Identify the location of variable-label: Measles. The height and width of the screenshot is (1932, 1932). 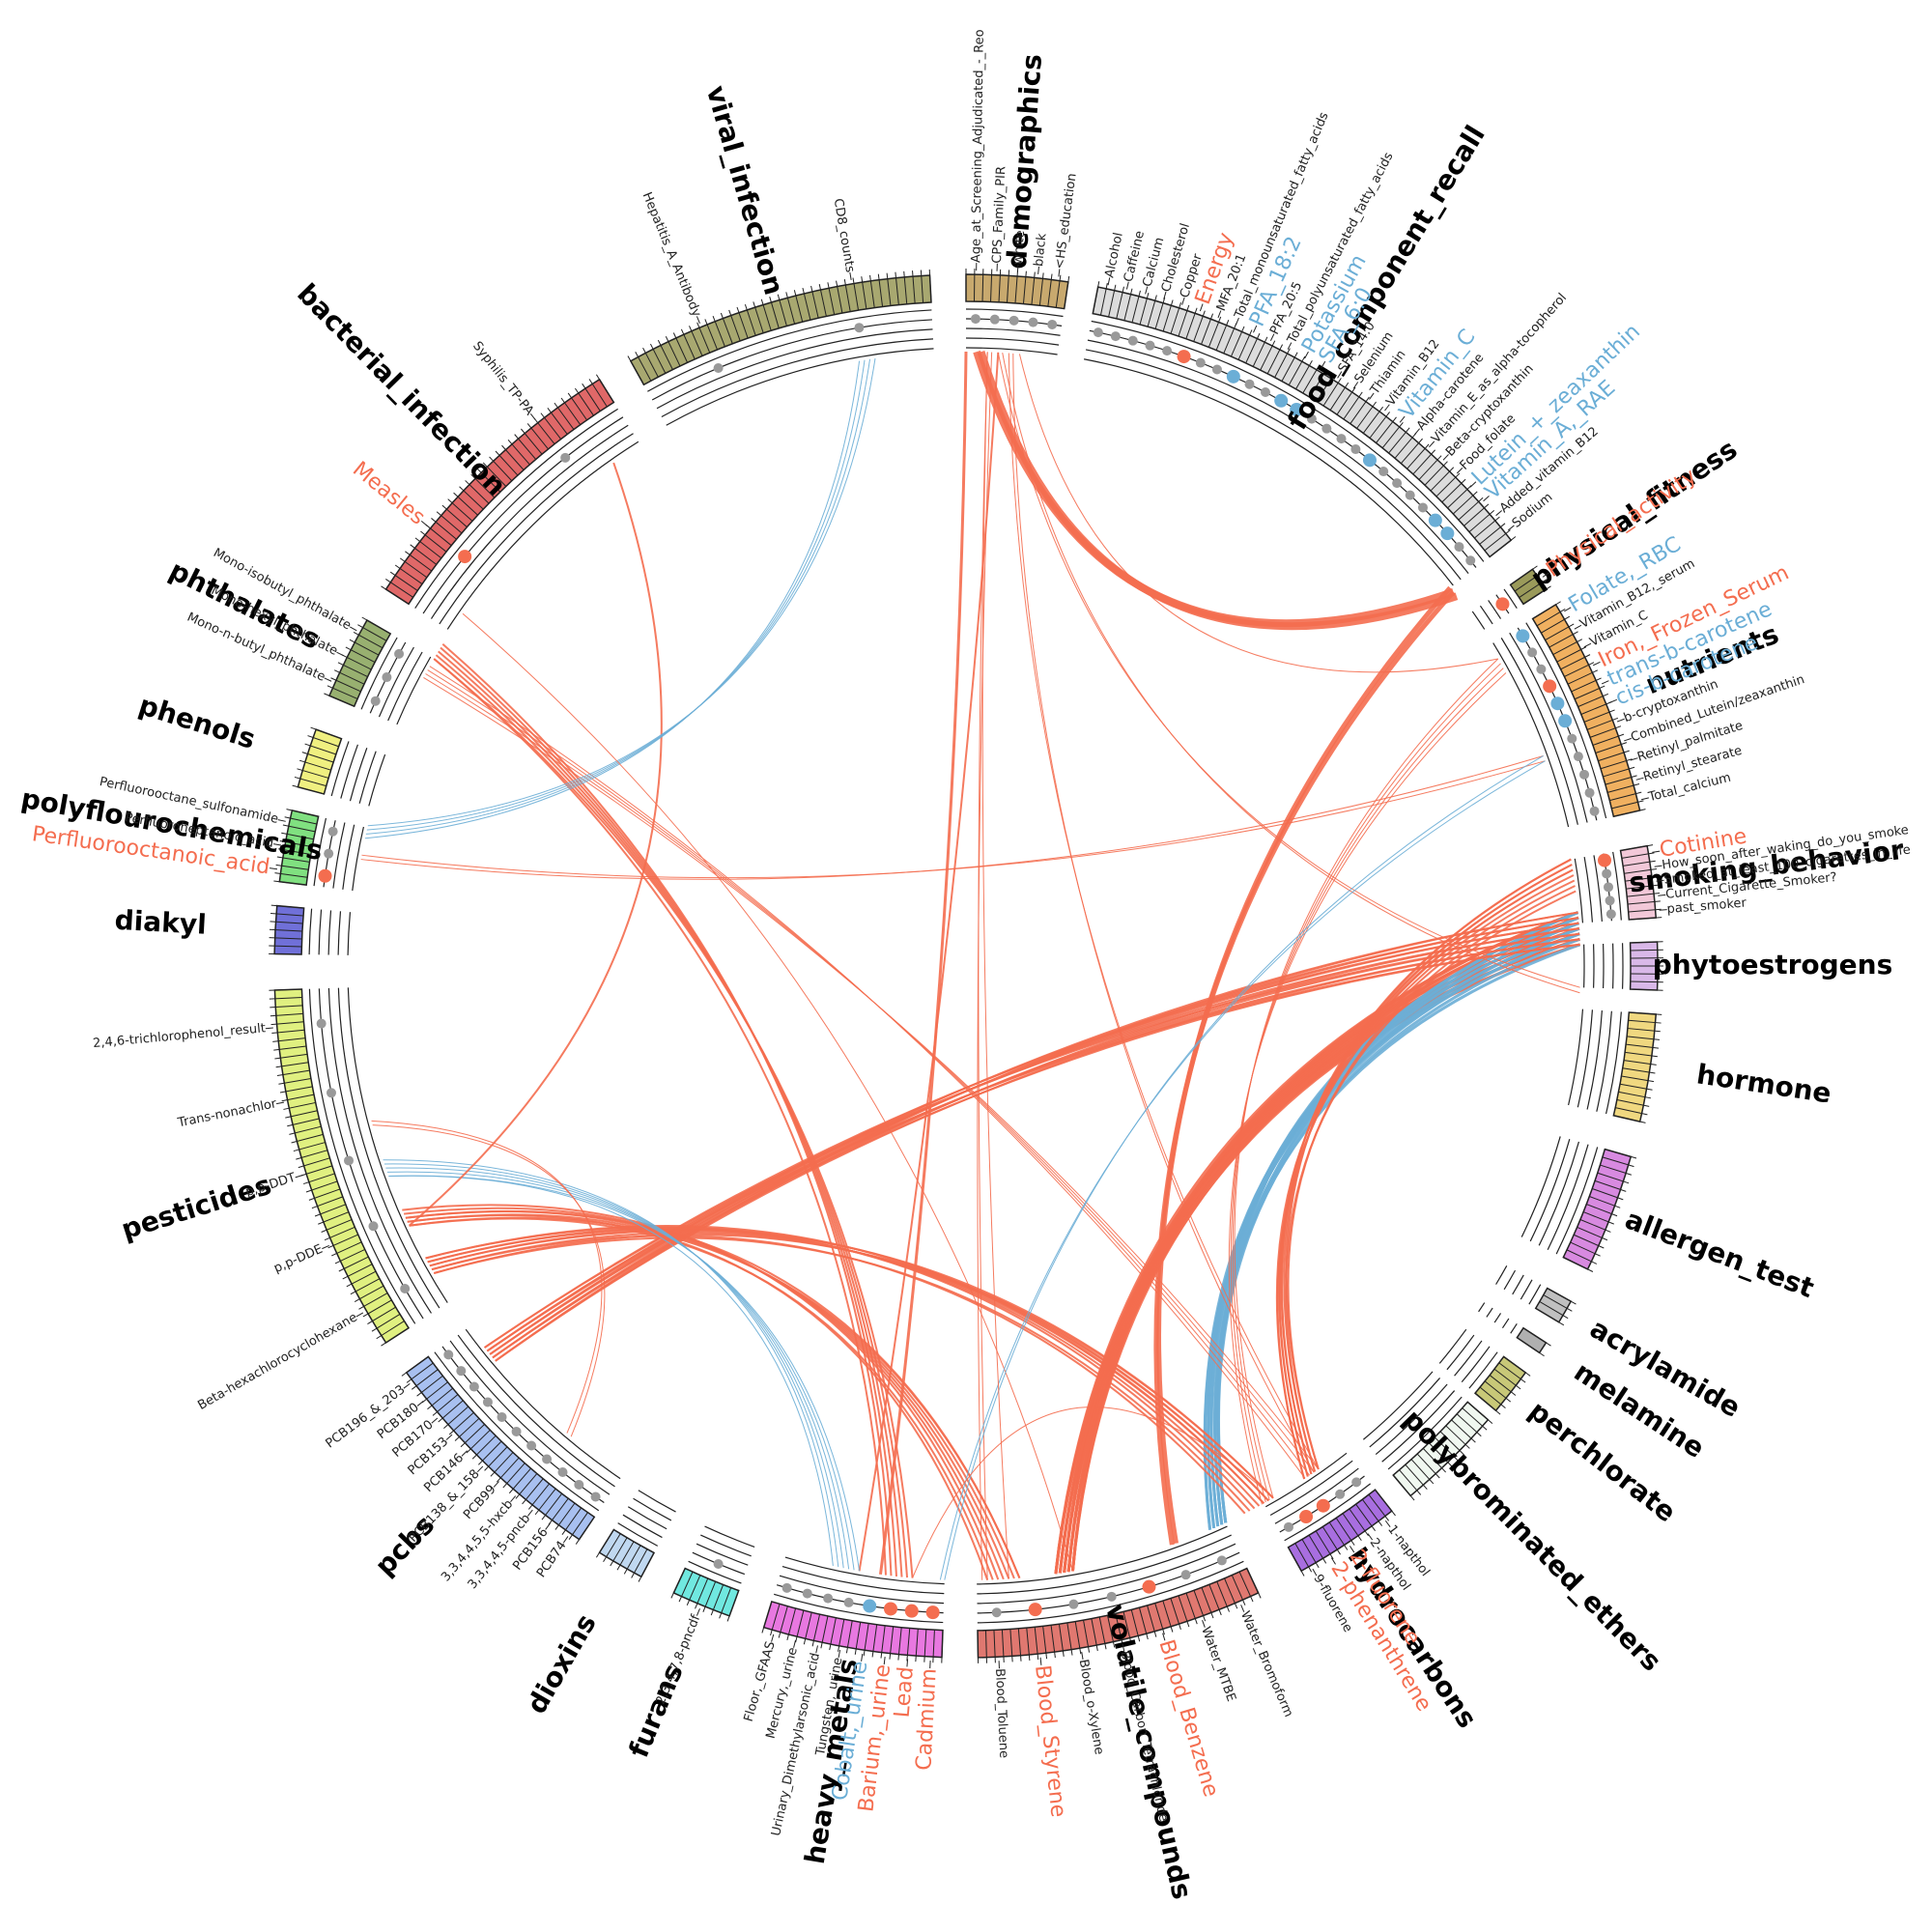
(388, 493).